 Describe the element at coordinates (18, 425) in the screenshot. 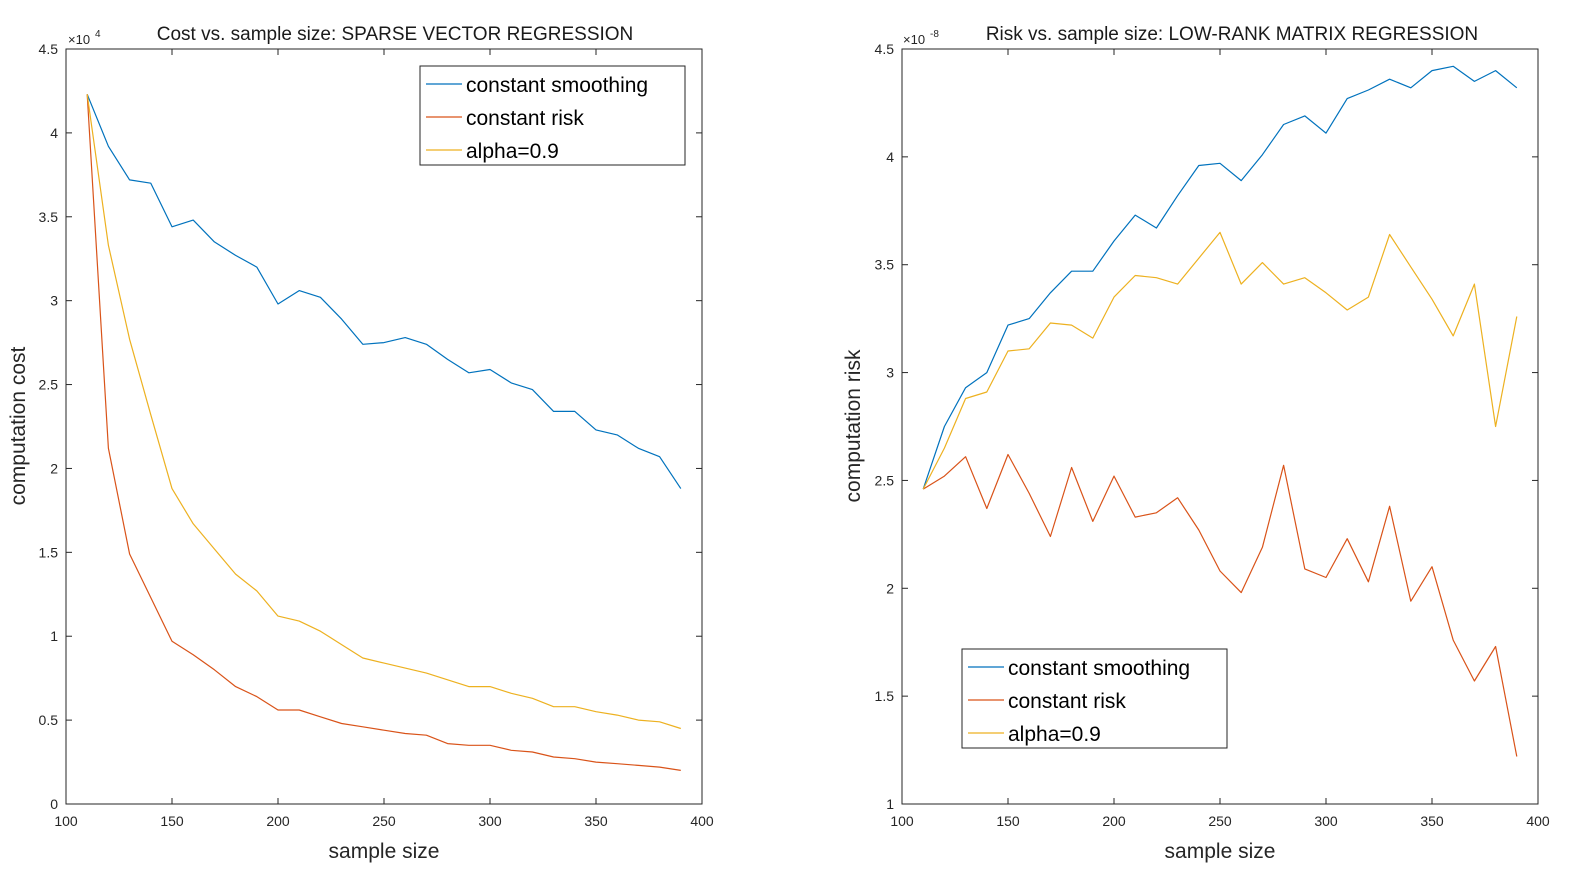

I see `y-axis-label: computation cost` at that location.